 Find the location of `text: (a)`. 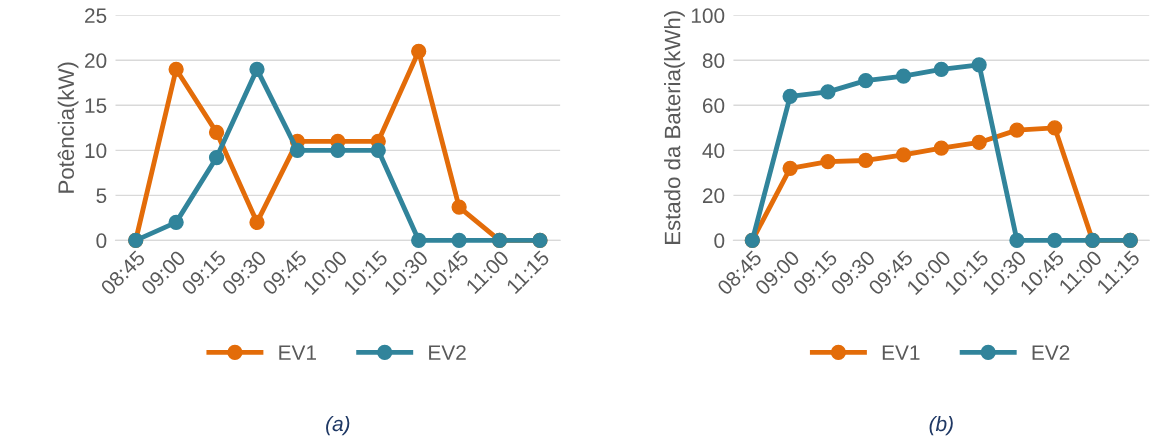

text: (a) is located at coordinates (338, 425).